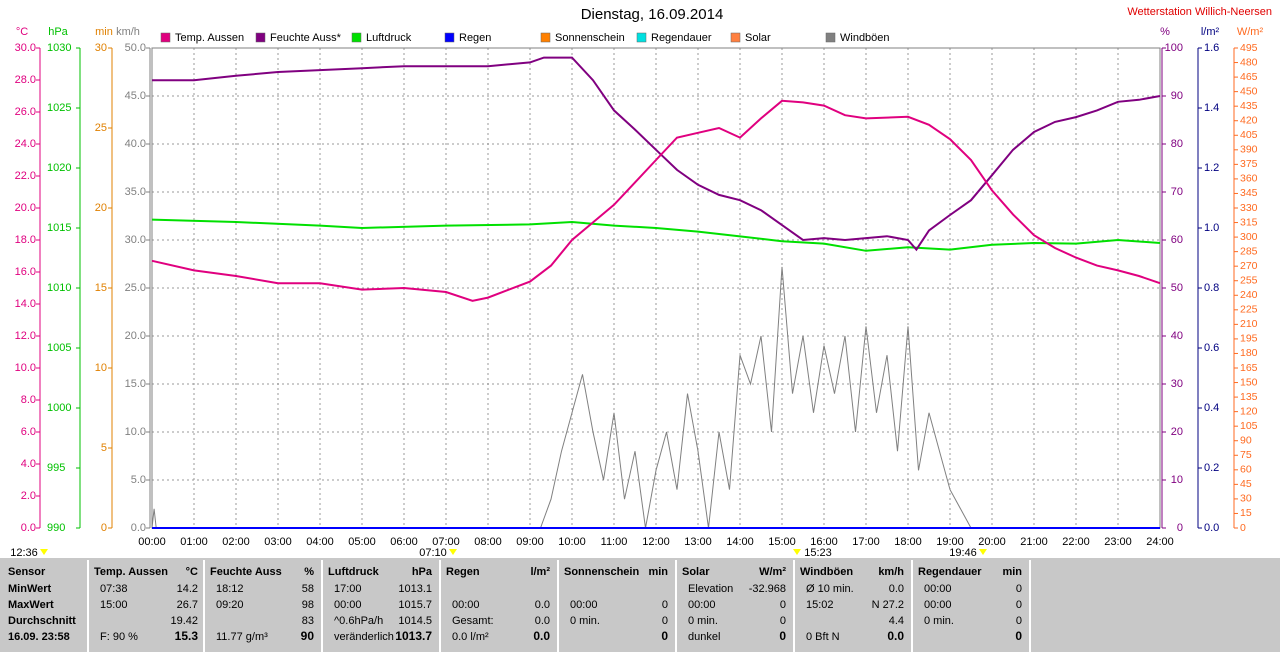  What do you see at coordinates (25, 144) in the screenshot?
I see `y-tick-label: 24.0` at bounding box center [25, 144].